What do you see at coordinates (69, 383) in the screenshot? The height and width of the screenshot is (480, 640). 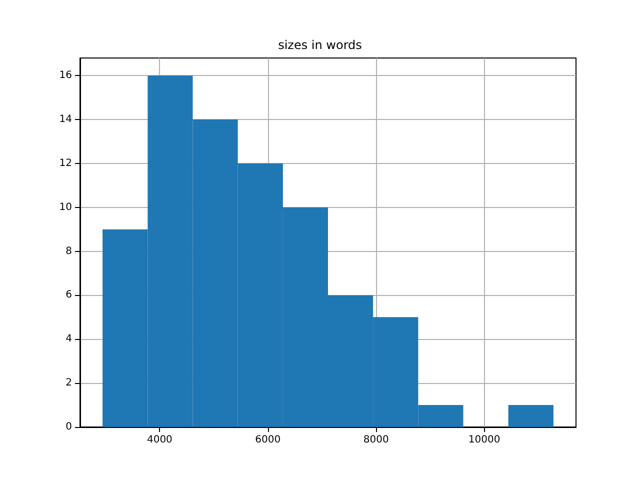 I see `y-tick-label: 2` at bounding box center [69, 383].